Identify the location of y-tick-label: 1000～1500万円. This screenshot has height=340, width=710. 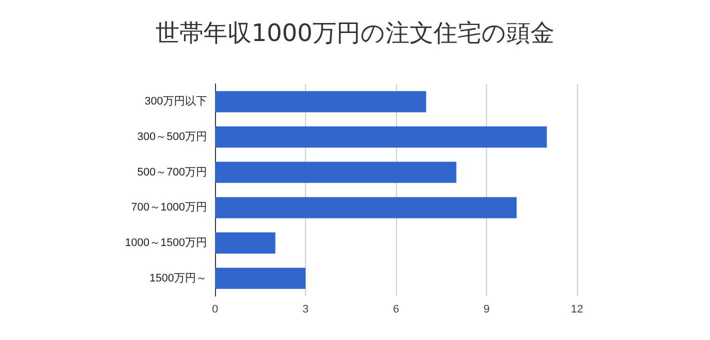
(166, 243).